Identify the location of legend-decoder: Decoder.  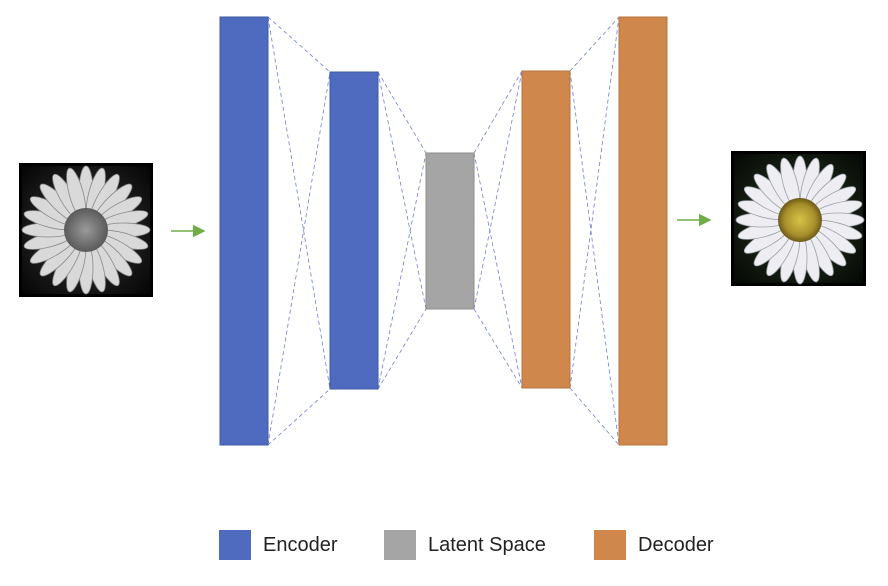
(654, 545).